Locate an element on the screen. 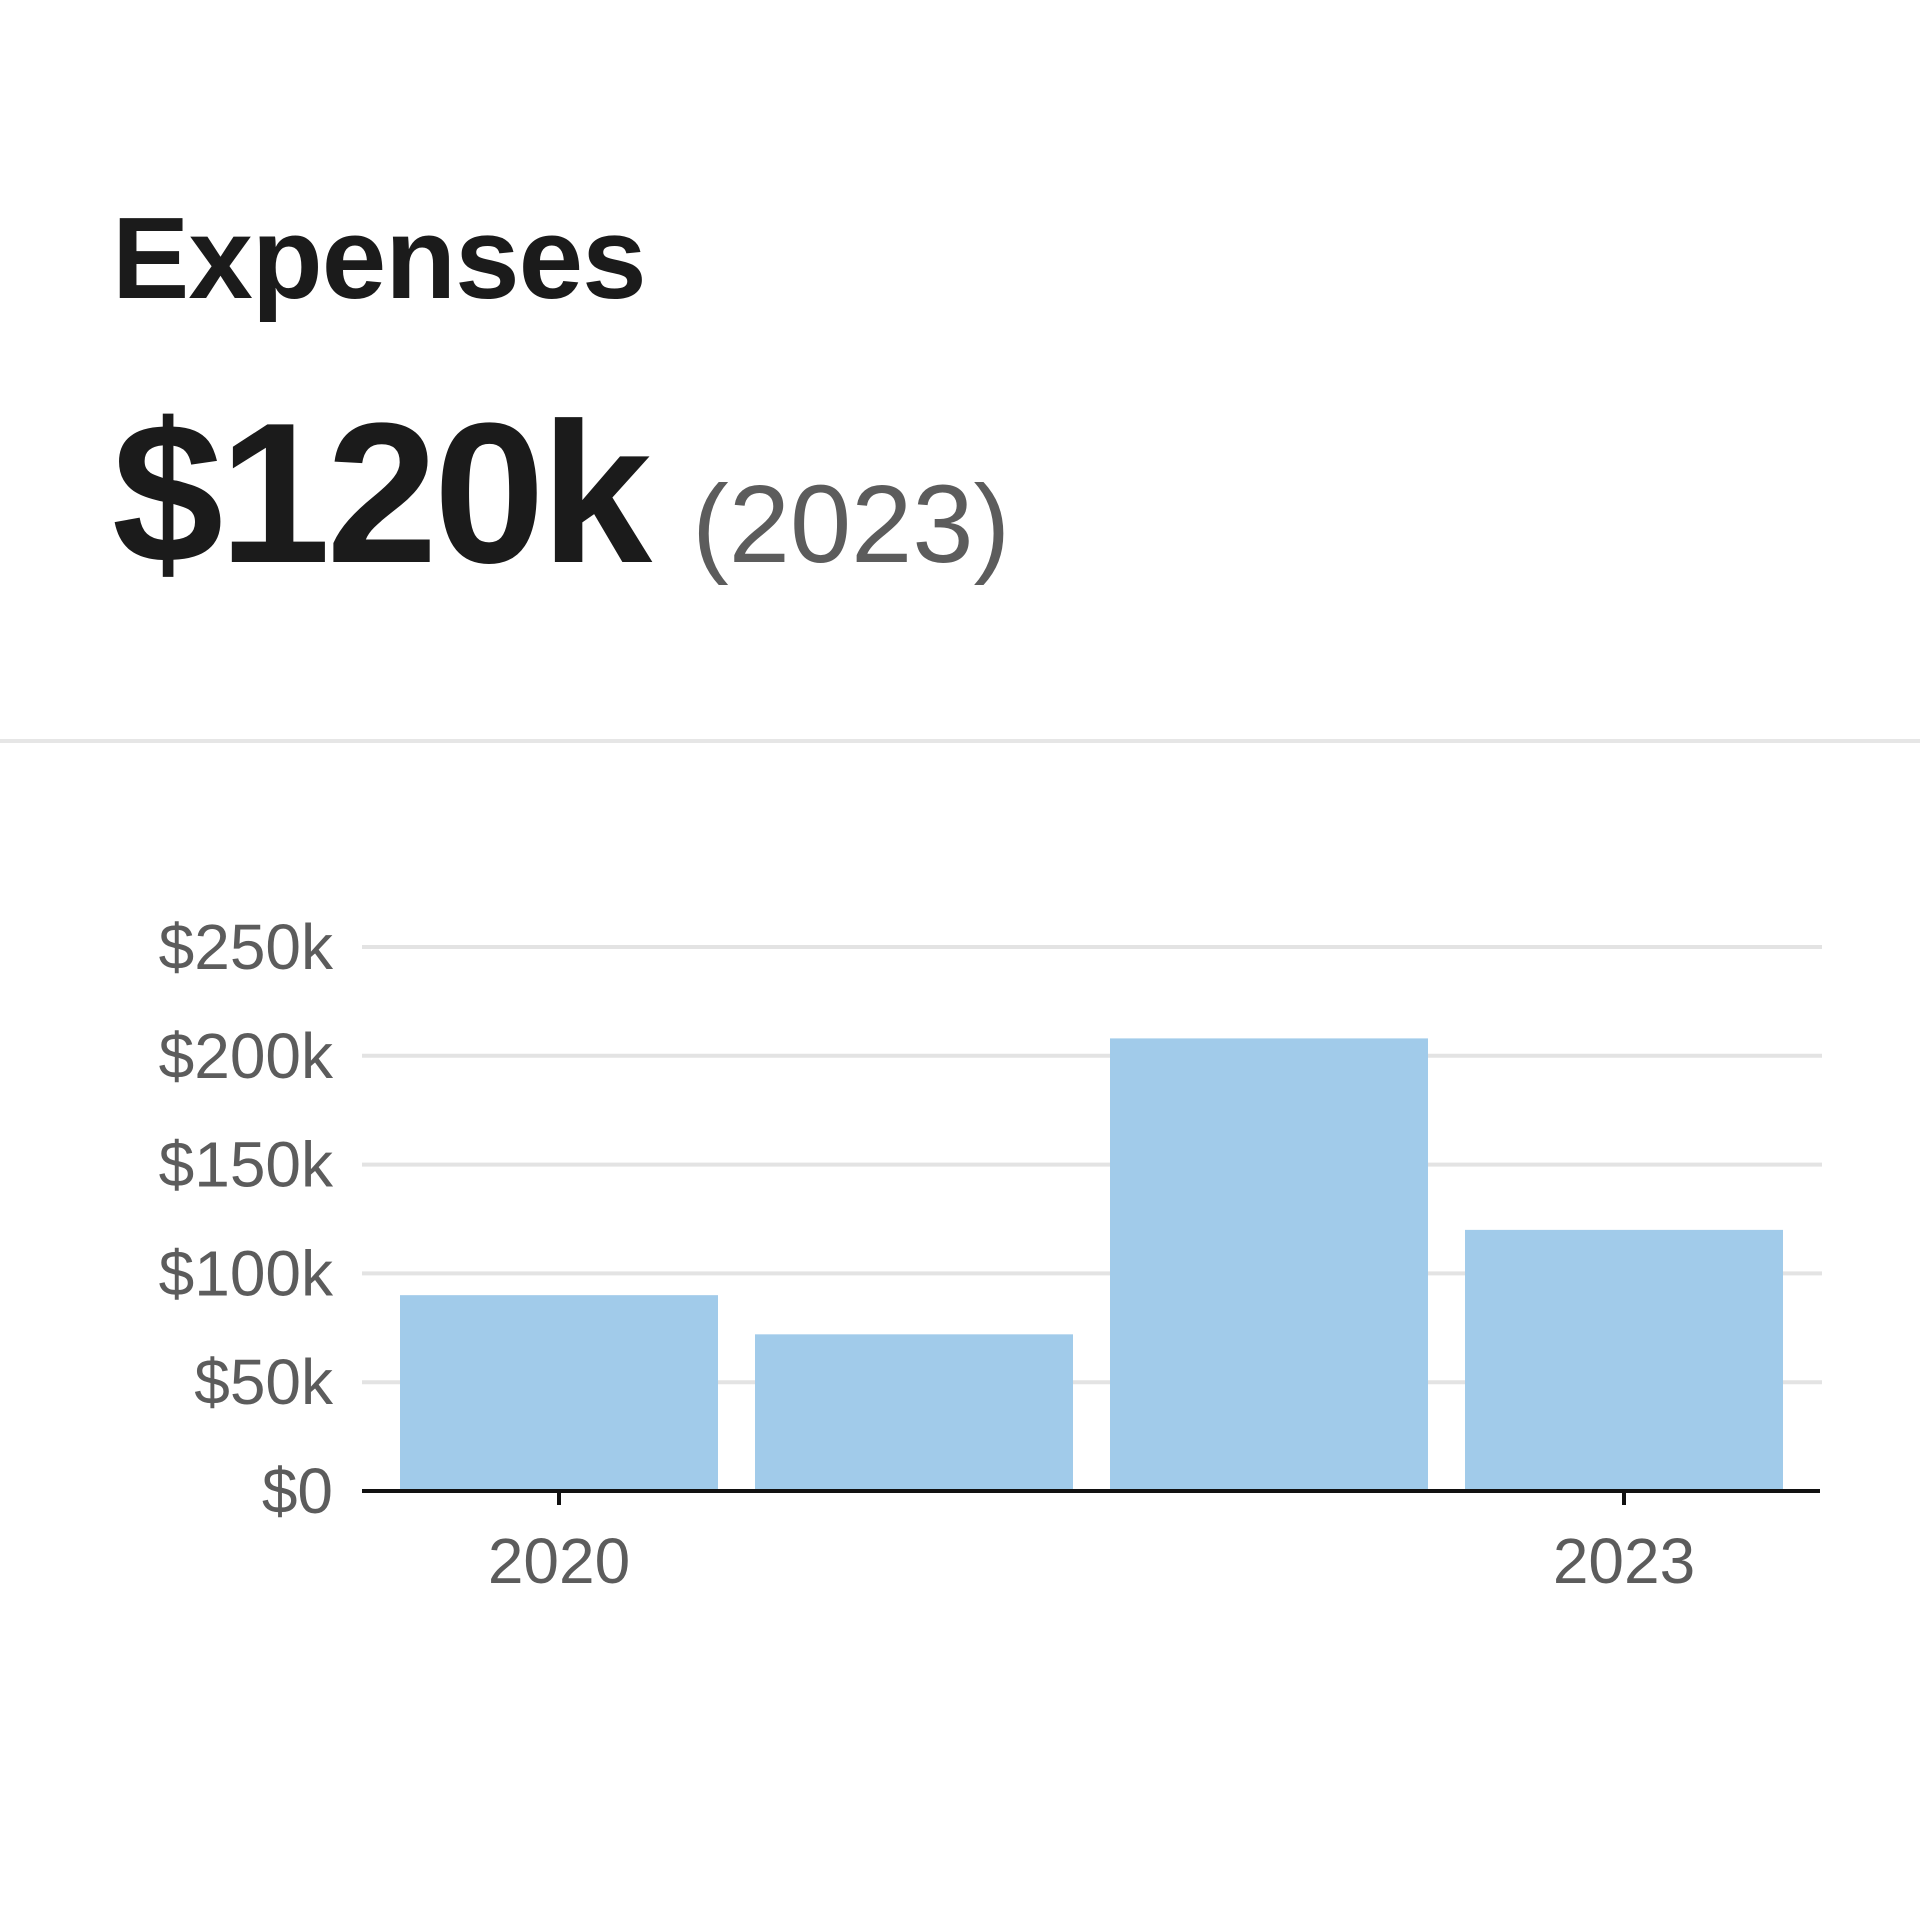  headline-year: (2023) is located at coordinates (851, 524).